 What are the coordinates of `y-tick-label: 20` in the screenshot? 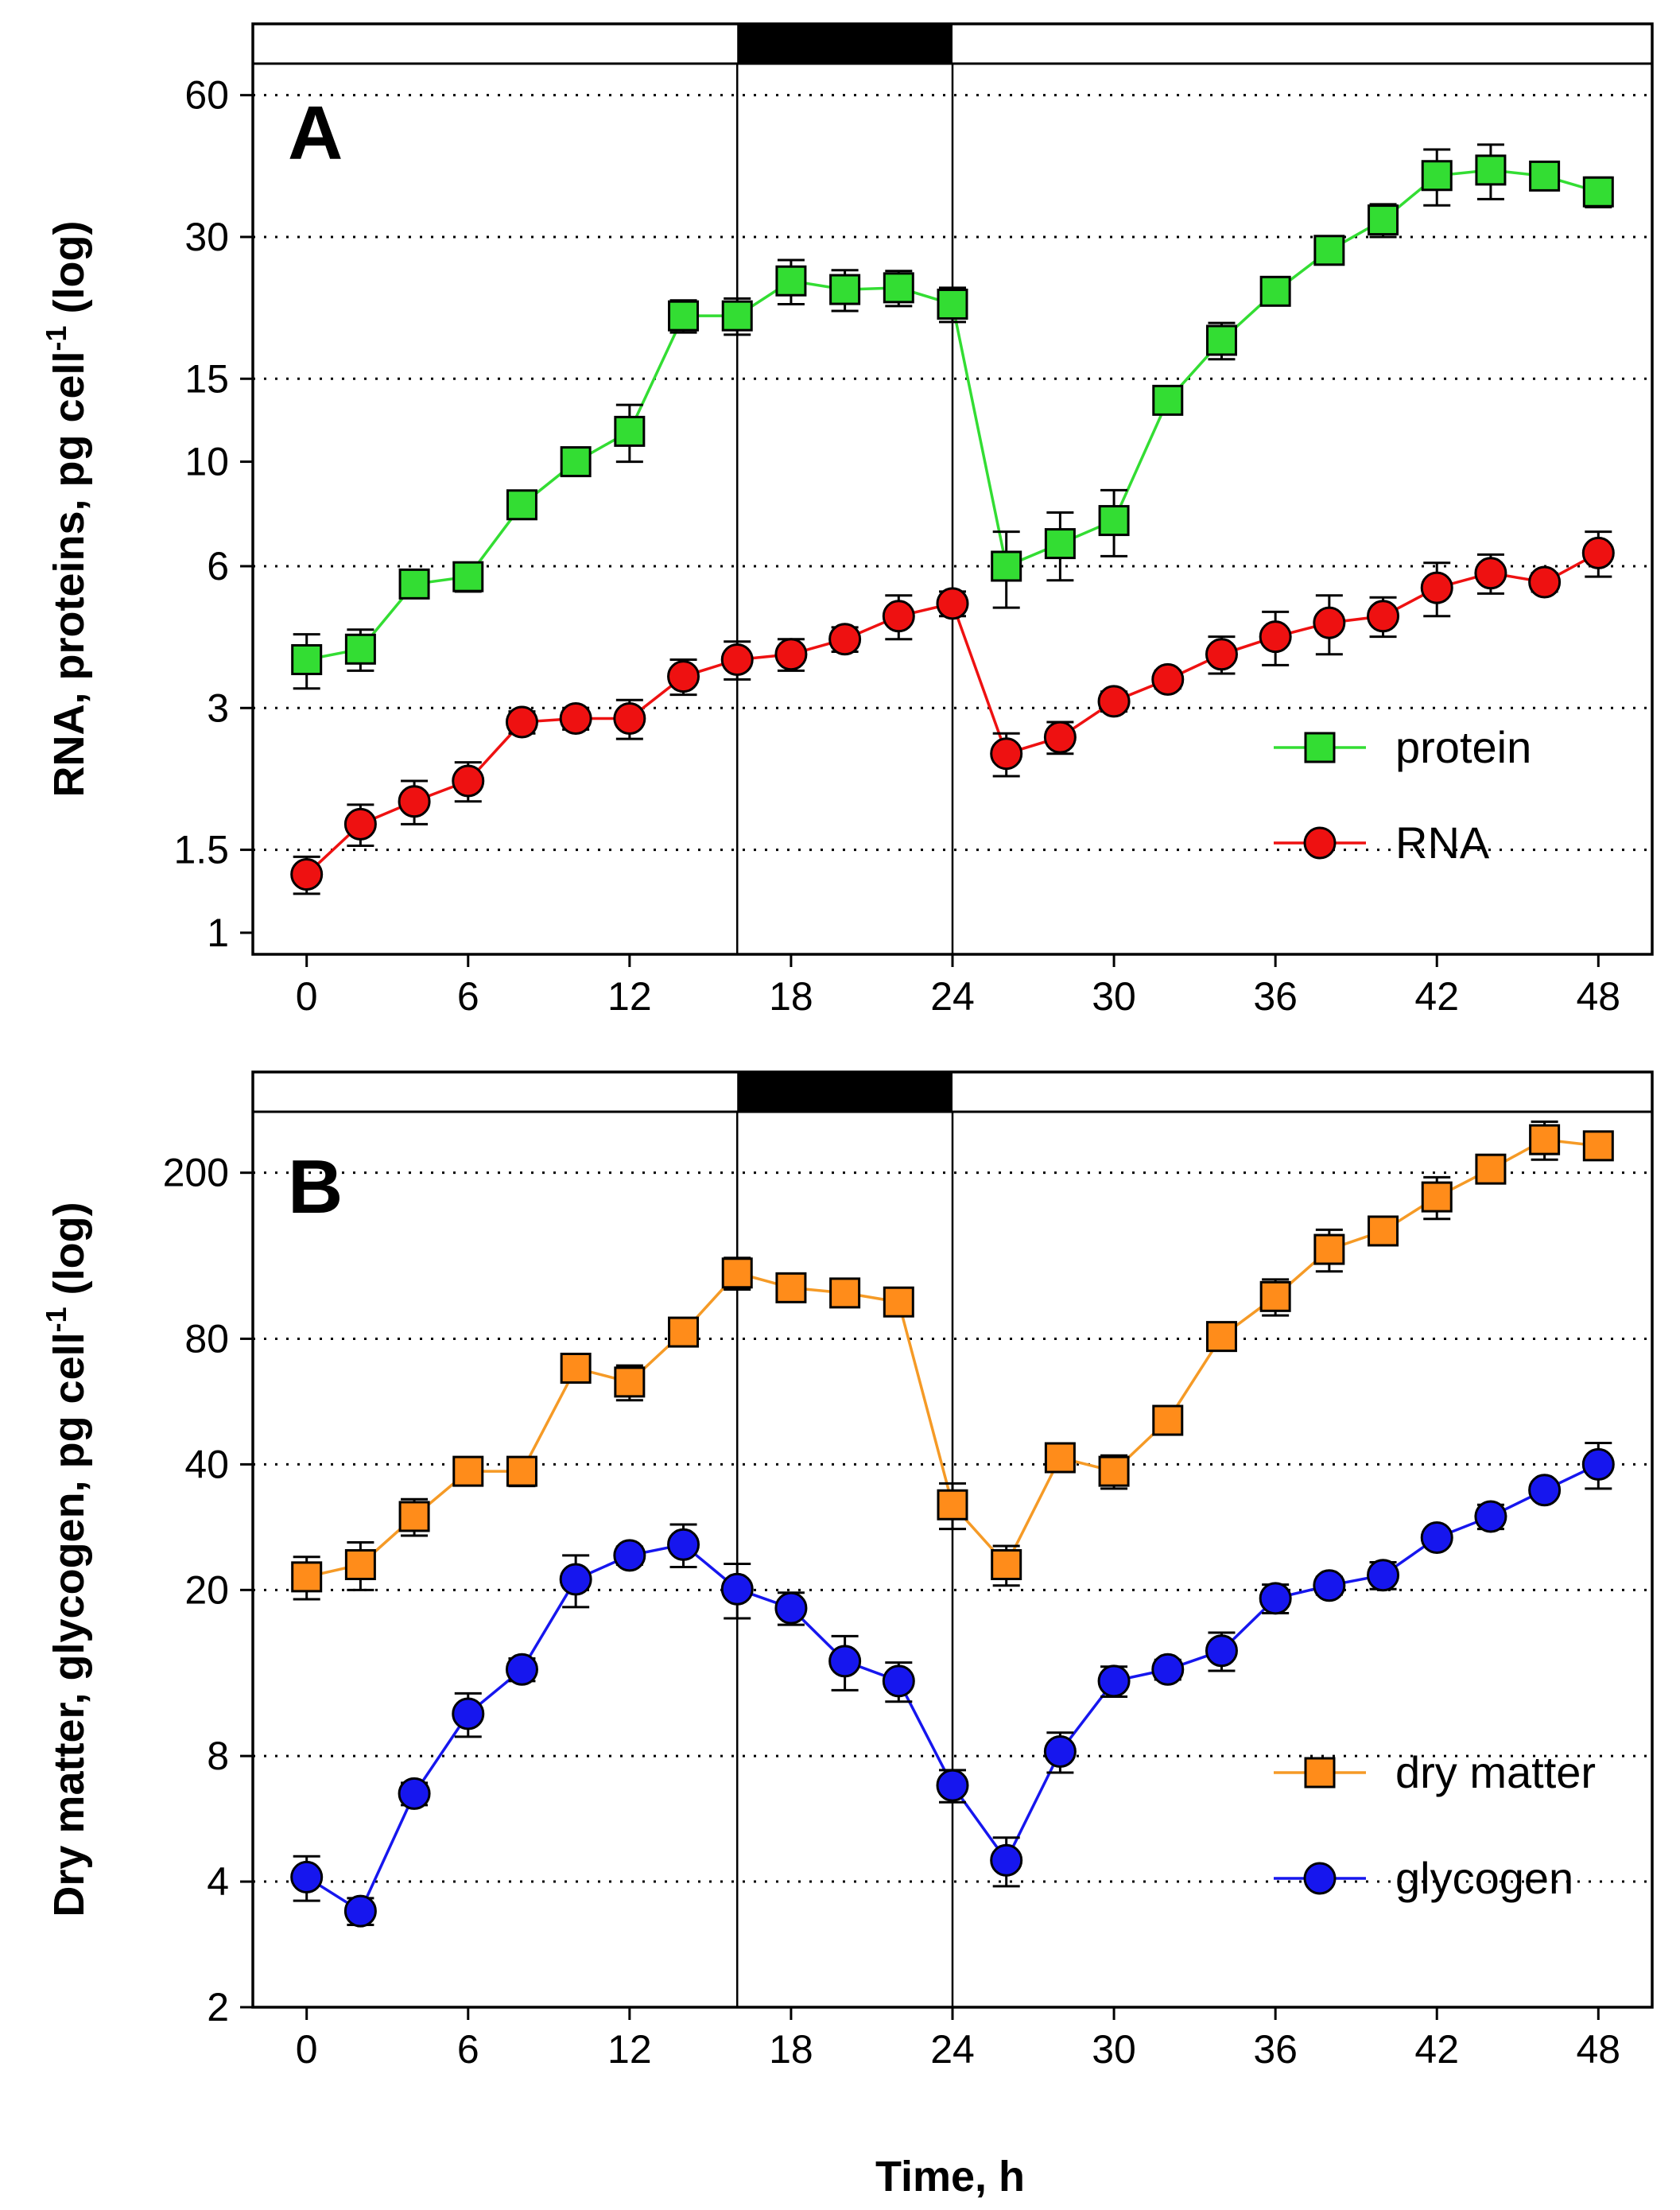 It's located at (206, 1589).